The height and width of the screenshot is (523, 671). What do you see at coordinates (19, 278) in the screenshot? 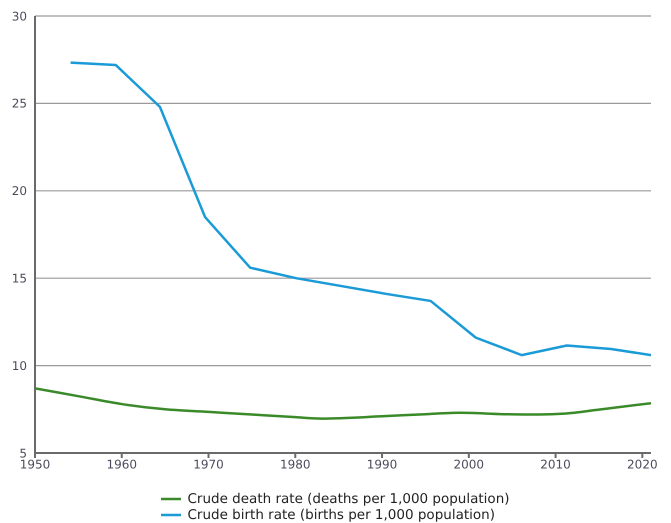
I see `y-tick-label: 15` at bounding box center [19, 278].